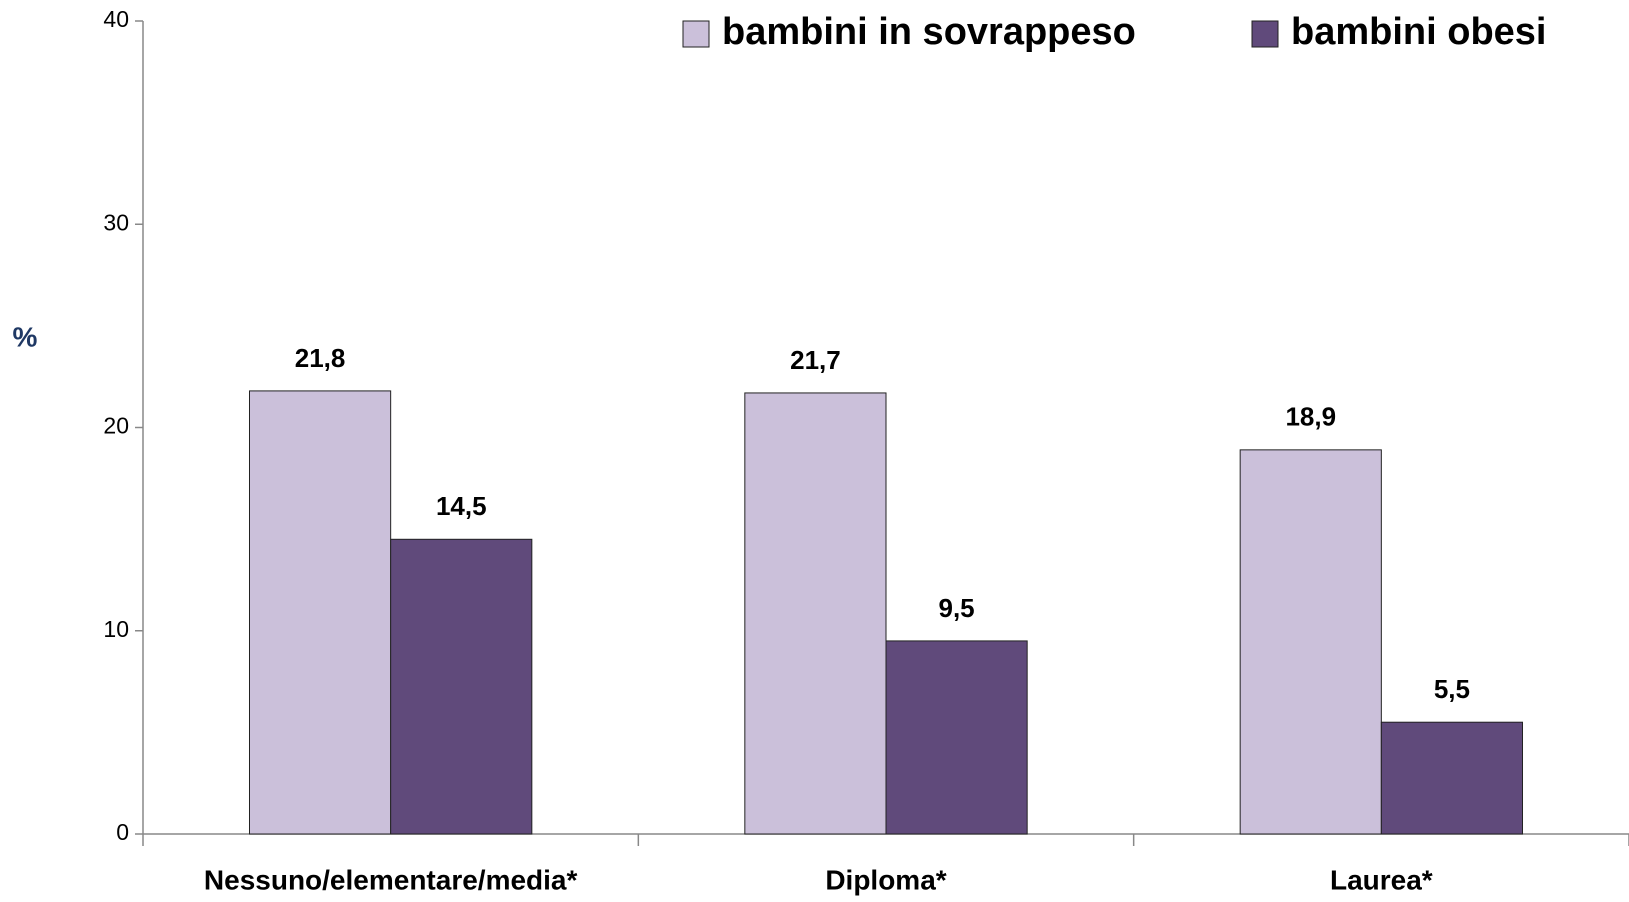  What do you see at coordinates (461, 506) in the screenshot?
I see `value-label: 14,5` at bounding box center [461, 506].